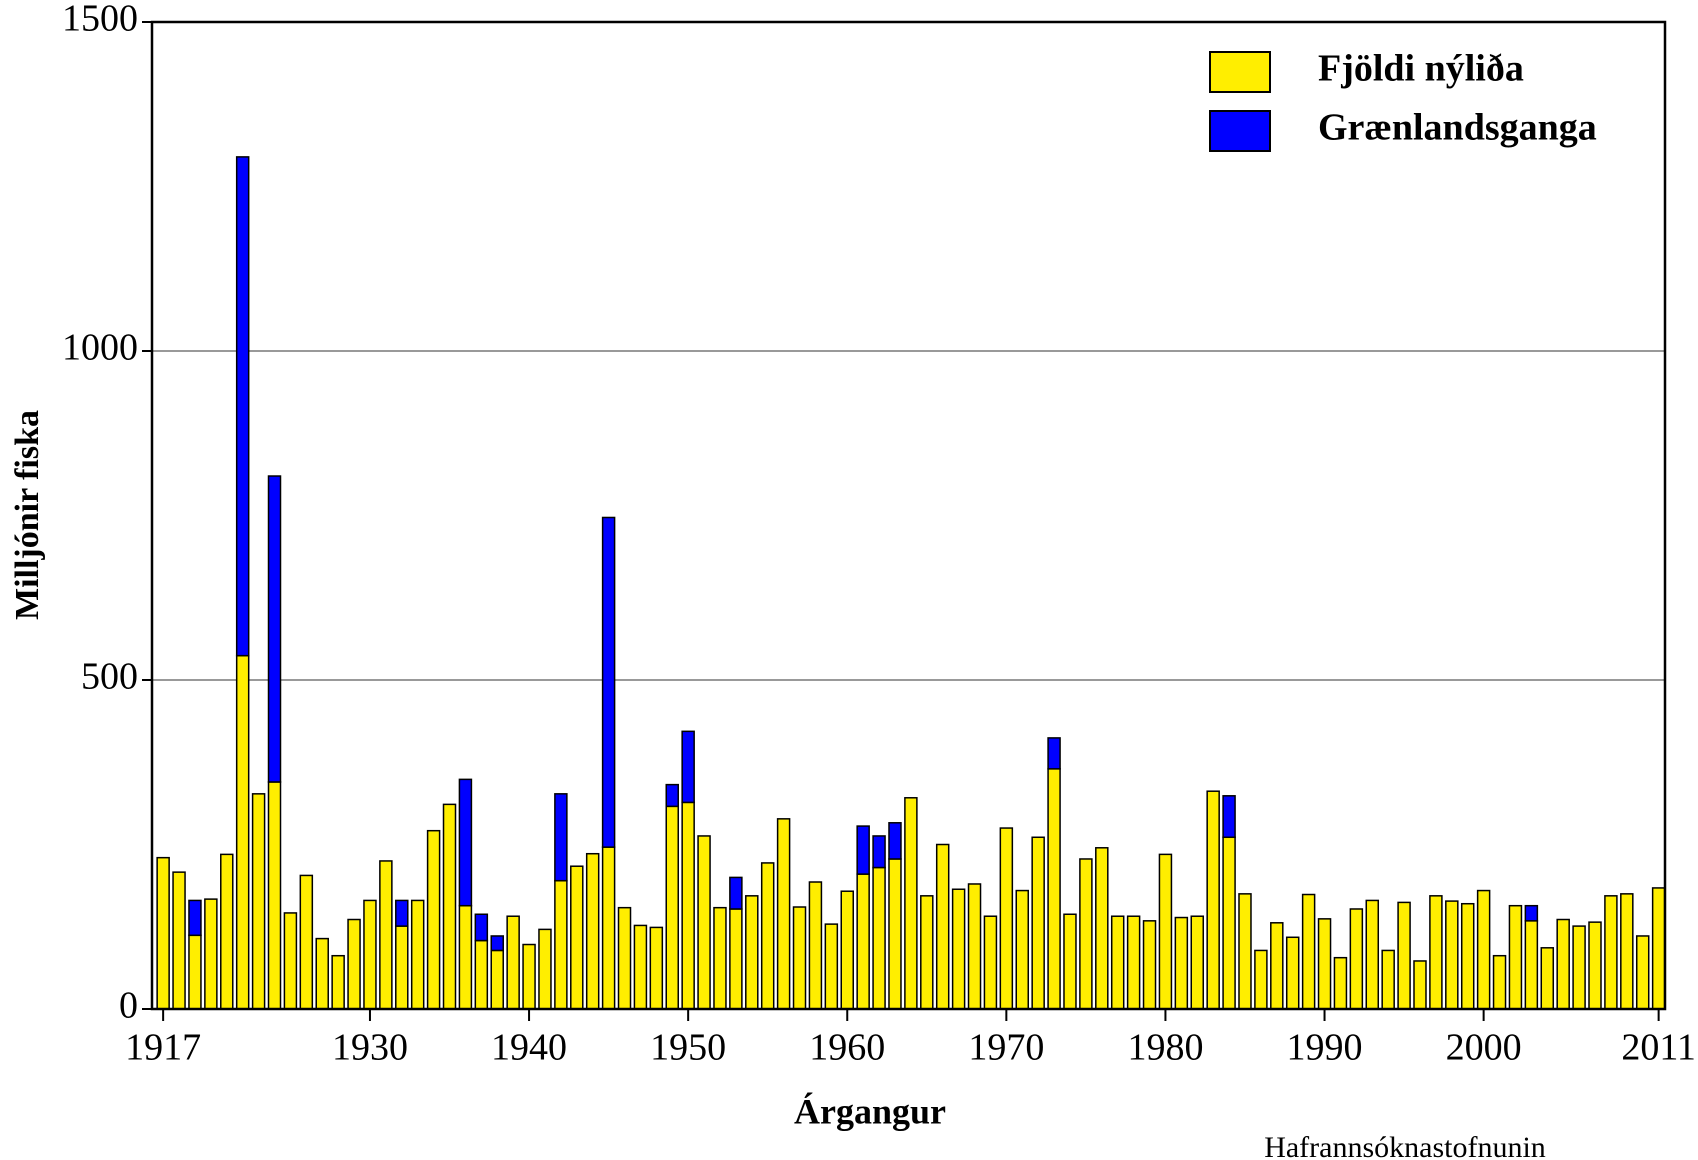  What do you see at coordinates (100, 20) in the screenshot?
I see `y-tick-label: 1500` at bounding box center [100, 20].